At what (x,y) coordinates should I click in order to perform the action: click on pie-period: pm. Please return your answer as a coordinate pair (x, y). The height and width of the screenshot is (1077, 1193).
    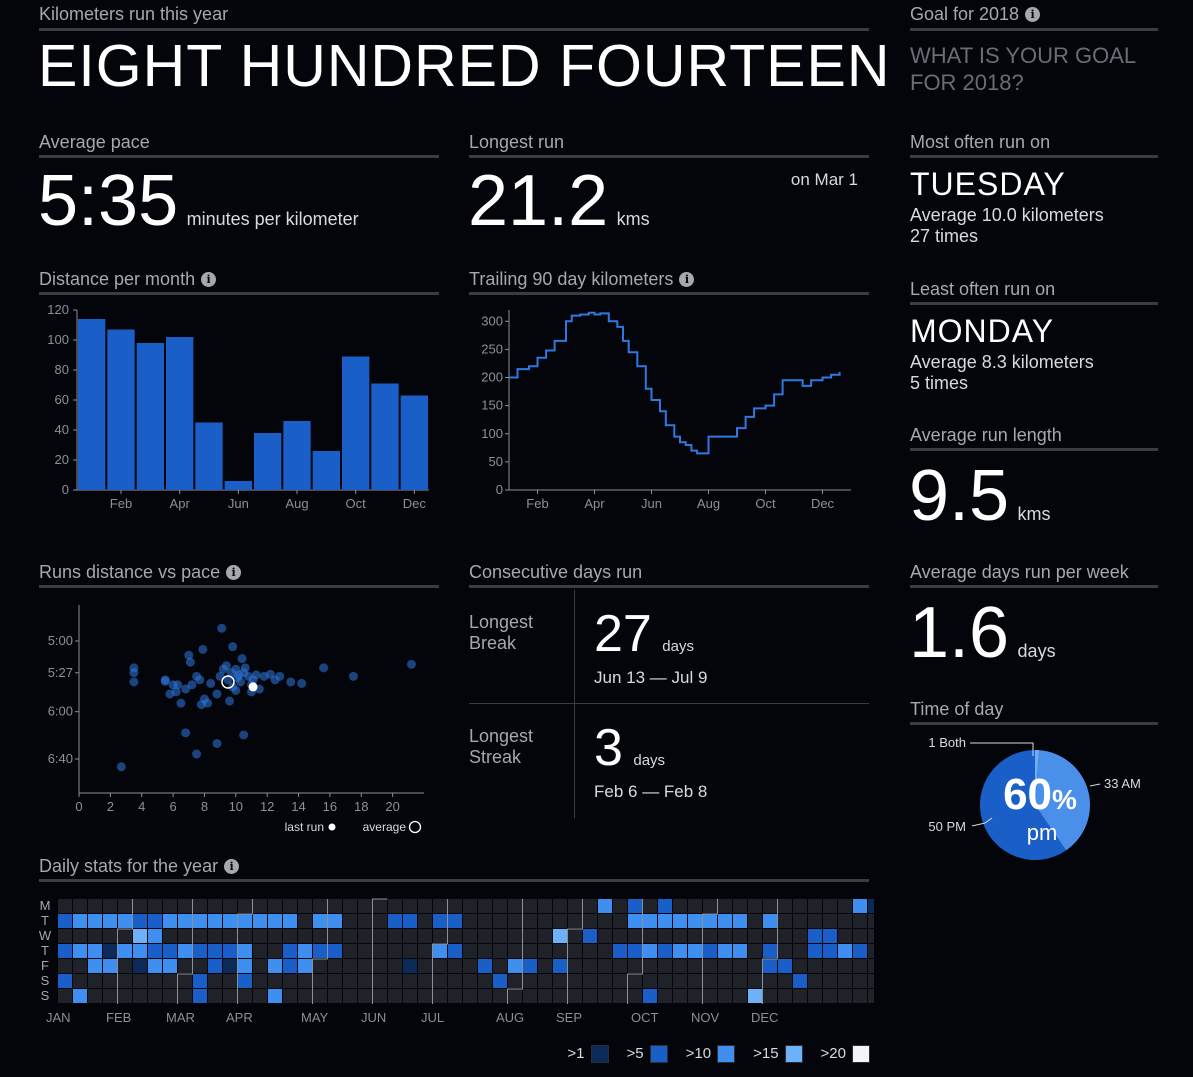
    Looking at the image, I should click on (1042, 832).